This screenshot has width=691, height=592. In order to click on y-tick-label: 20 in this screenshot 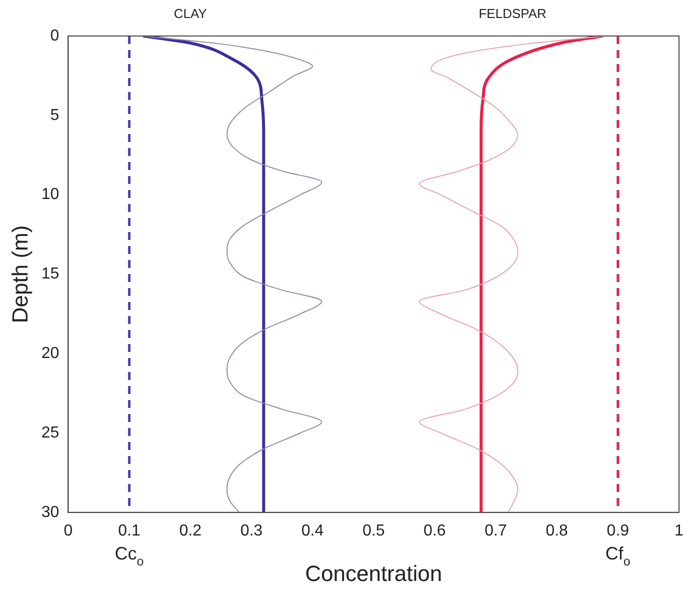, I will do `click(50, 353)`.